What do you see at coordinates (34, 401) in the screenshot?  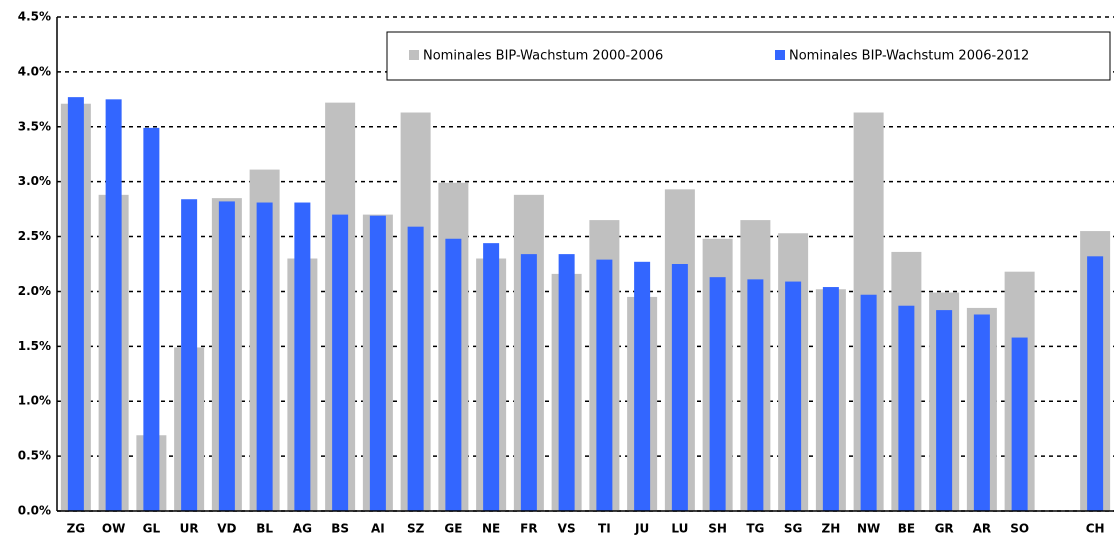 I see `y-tick-label: 1.0%` at bounding box center [34, 401].